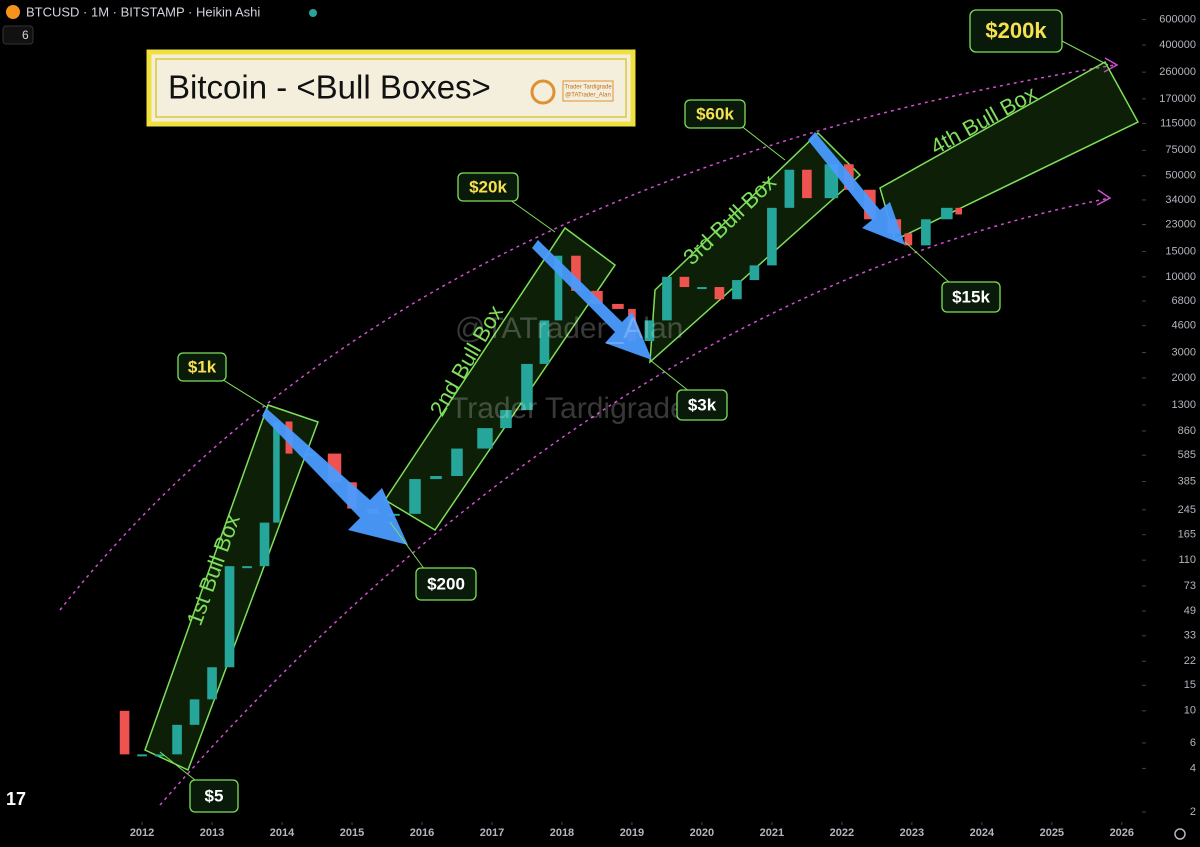 The width and height of the screenshot is (1200, 847). What do you see at coordinates (142, 833) in the screenshot?
I see `x-tick-label: 2012` at bounding box center [142, 833].